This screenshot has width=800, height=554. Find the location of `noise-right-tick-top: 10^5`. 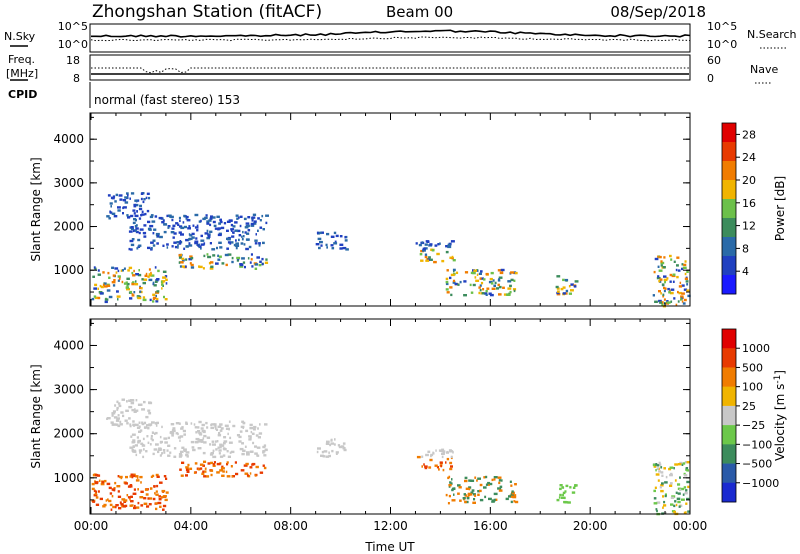

noise-right-tick-top: 10^5 is located at coordinates (722, 26).